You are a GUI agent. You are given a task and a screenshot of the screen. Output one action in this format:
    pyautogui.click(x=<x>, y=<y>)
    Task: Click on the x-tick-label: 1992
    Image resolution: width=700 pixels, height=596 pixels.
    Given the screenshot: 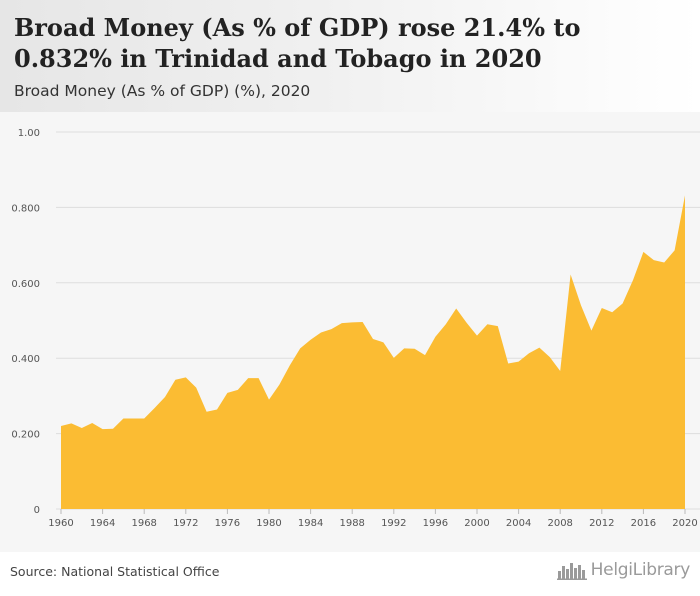 What is the action you would take?
    pyautogui.click(x=393, y=523)
    